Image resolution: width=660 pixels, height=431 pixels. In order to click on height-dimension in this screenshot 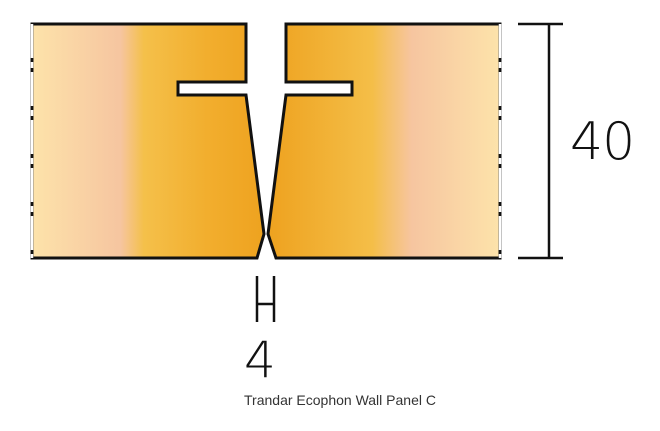, I will do `click(540, 141)`.